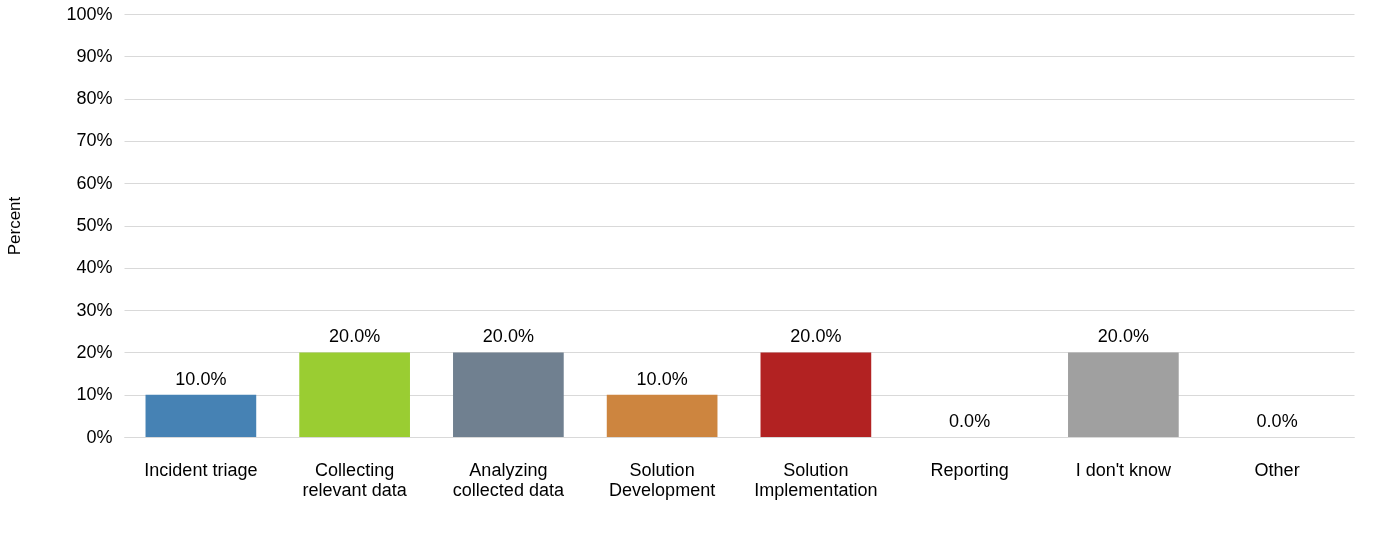 Image resolution: width=1385 pixels, height=534 pixels. Describe the element at coordinates (355, 479) in the screenshot. I see `x-tick-label: Collecting relevant data` at that location.